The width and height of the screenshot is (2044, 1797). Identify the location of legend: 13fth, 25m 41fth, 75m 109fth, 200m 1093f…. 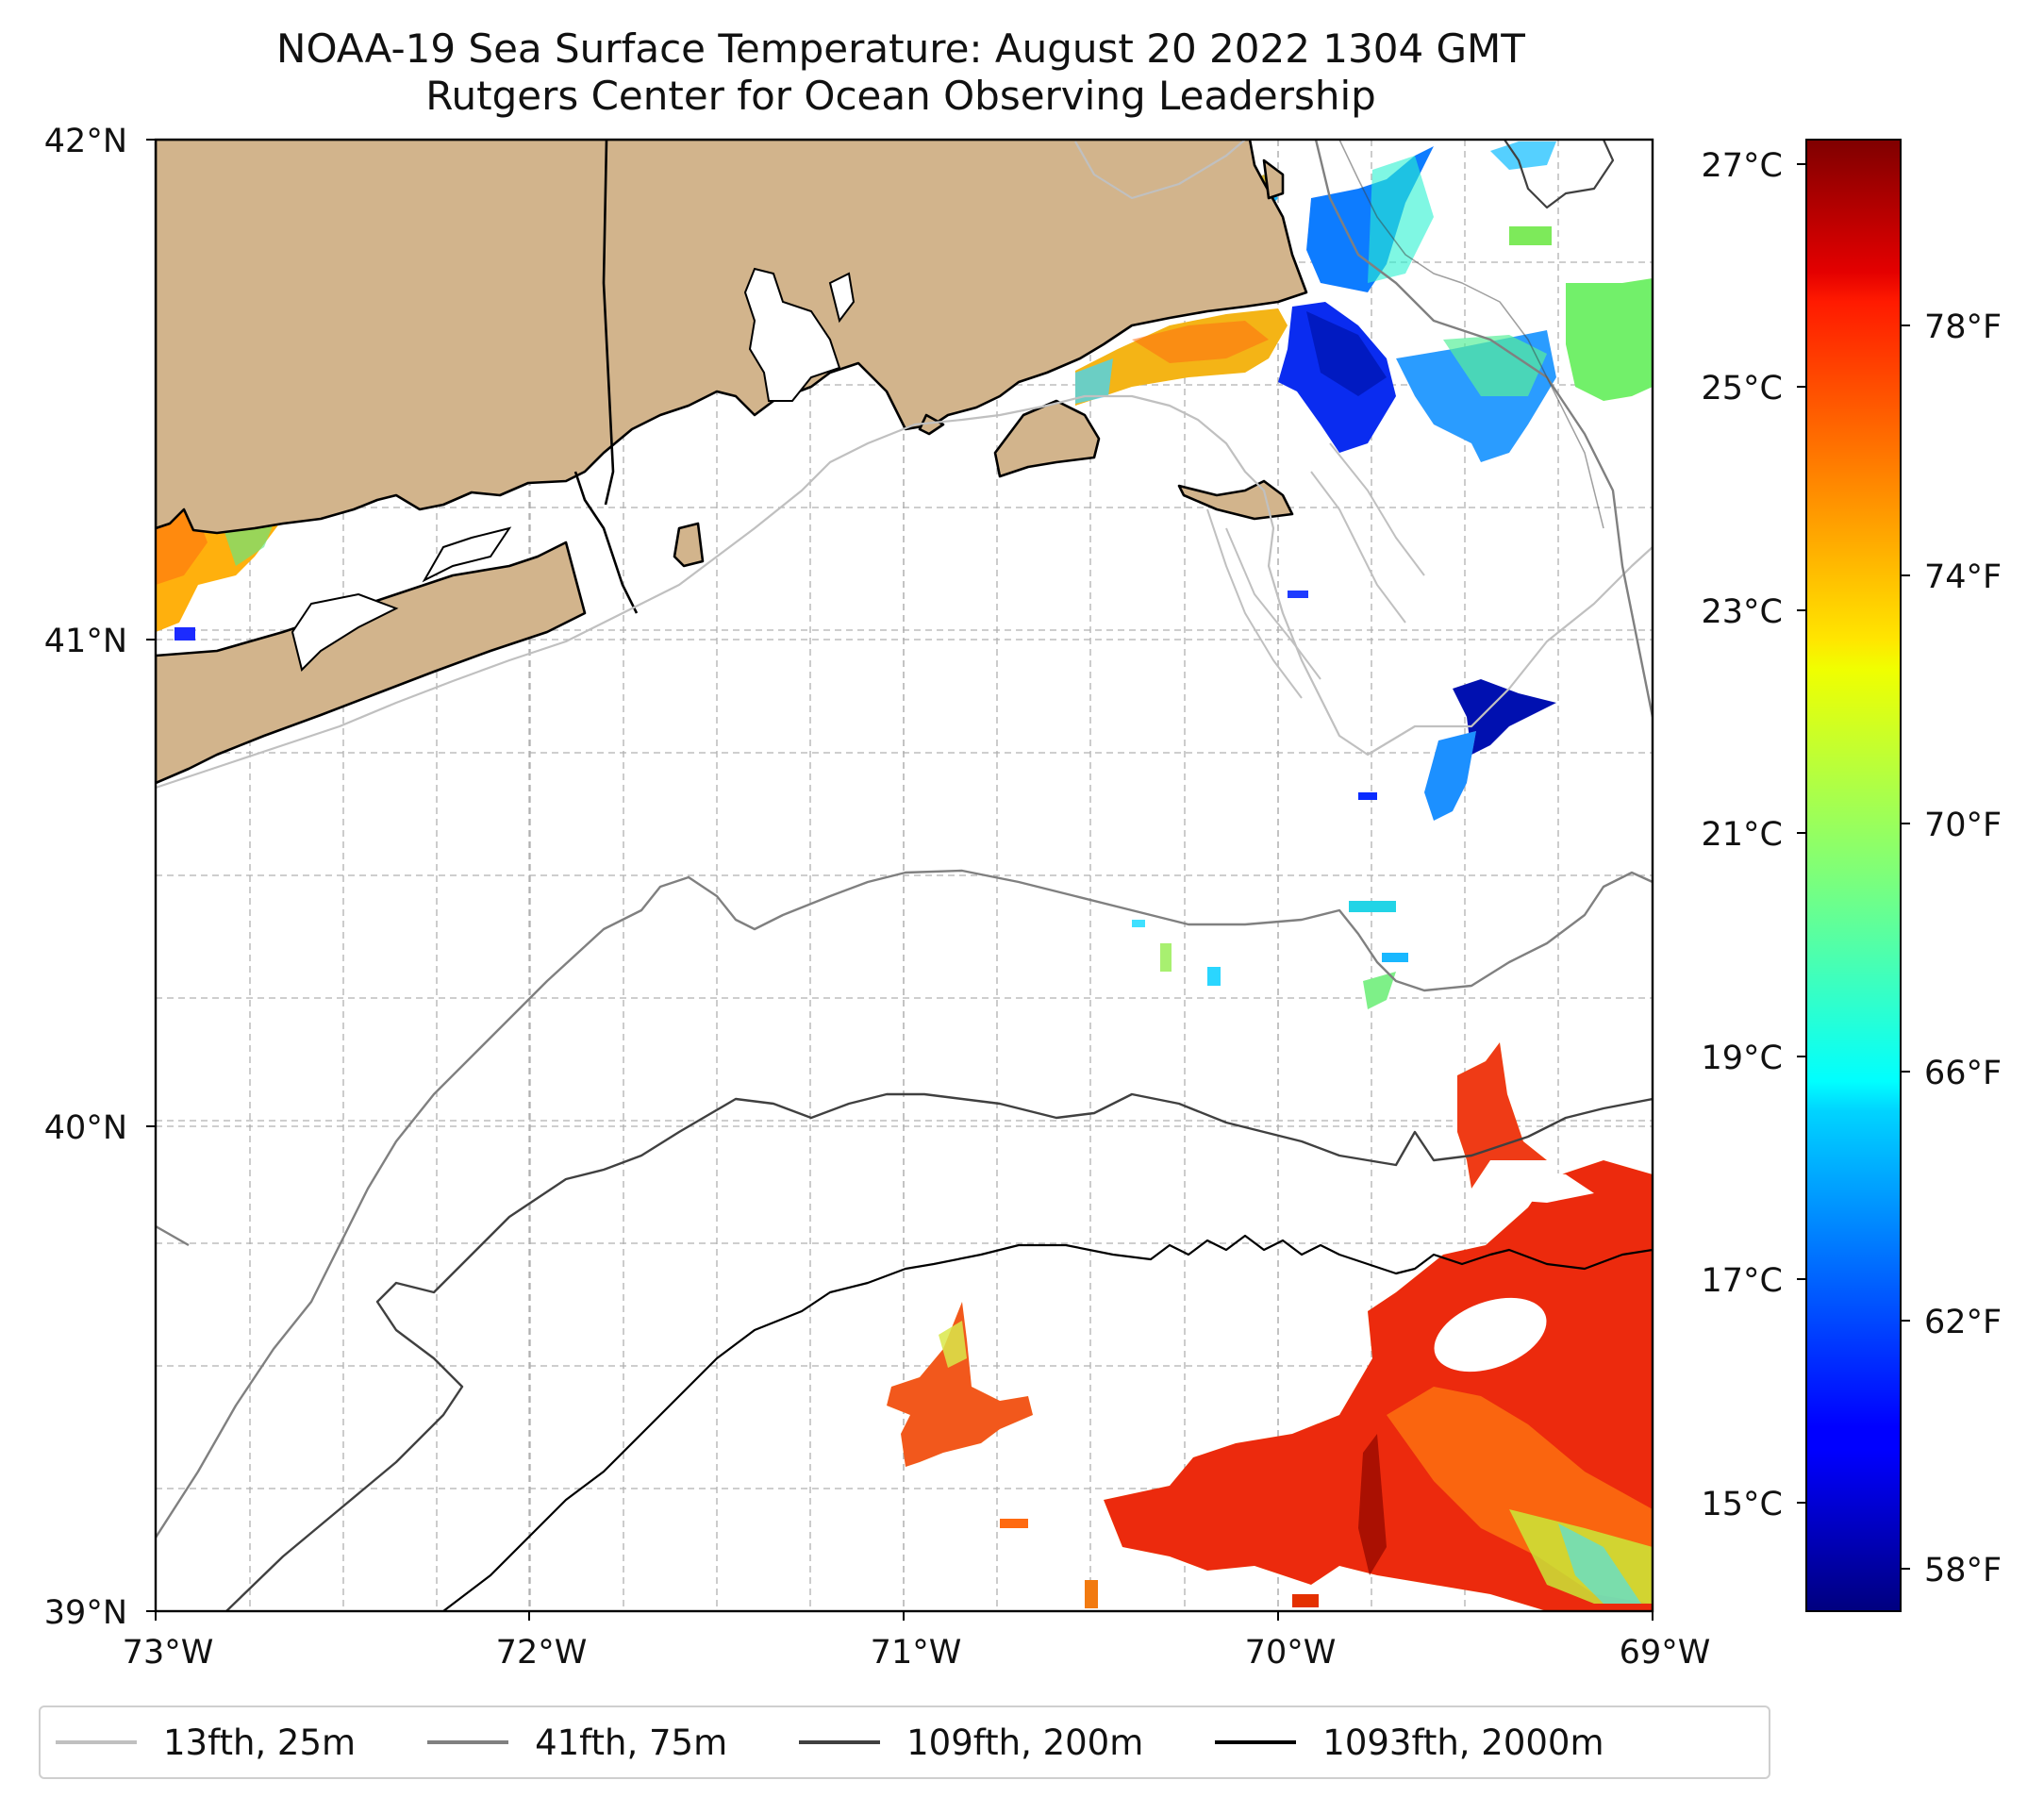
(904, 1742).